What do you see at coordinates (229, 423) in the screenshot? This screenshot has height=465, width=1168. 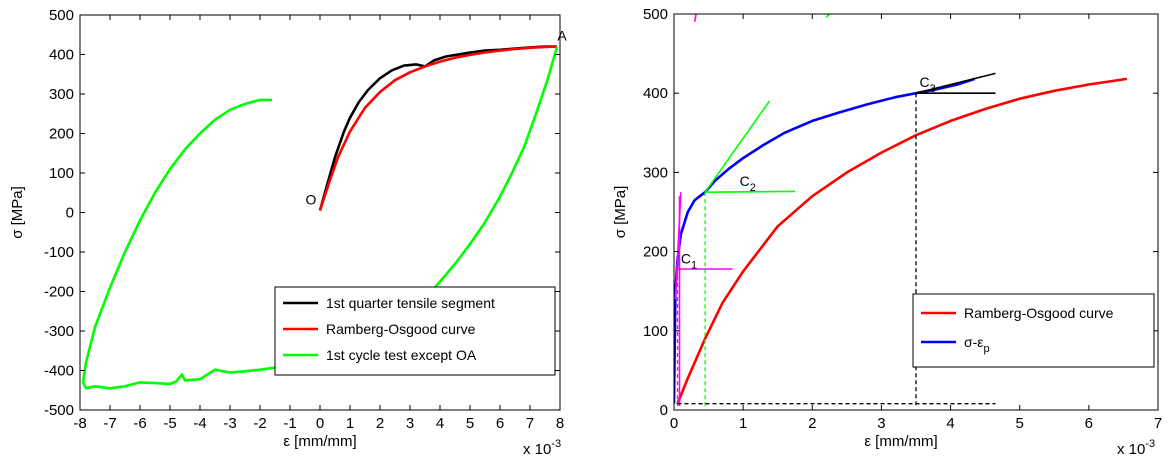 I see `x-tick-label: -3` at bounding box center [229, 423].